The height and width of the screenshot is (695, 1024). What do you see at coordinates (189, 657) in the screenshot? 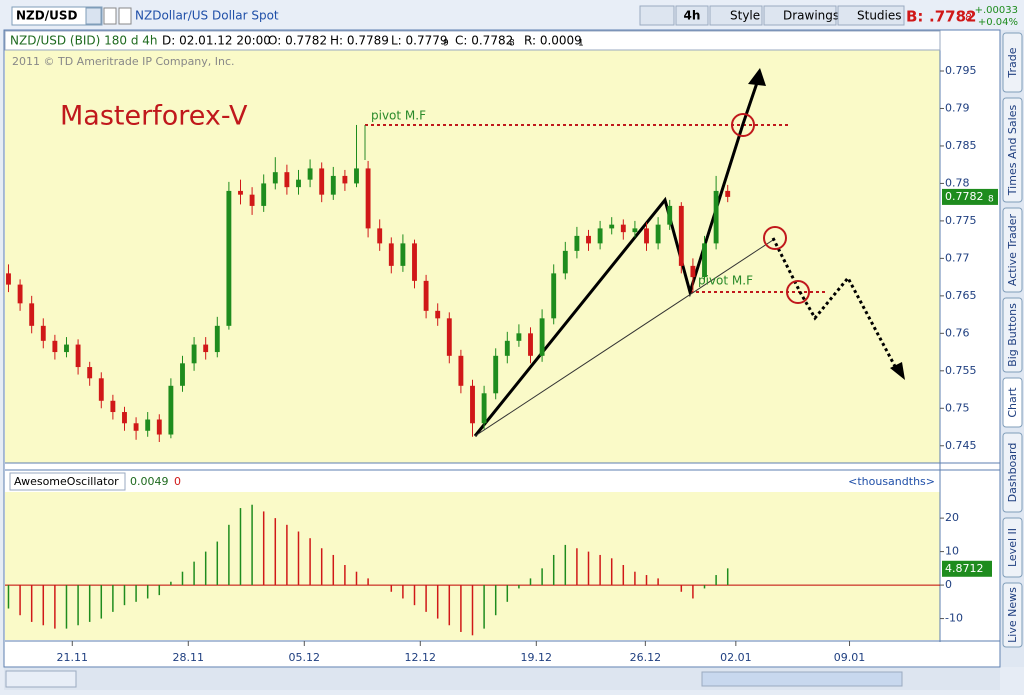
I see `x-tick-label: 28.11` at bounding box center [189, 657].